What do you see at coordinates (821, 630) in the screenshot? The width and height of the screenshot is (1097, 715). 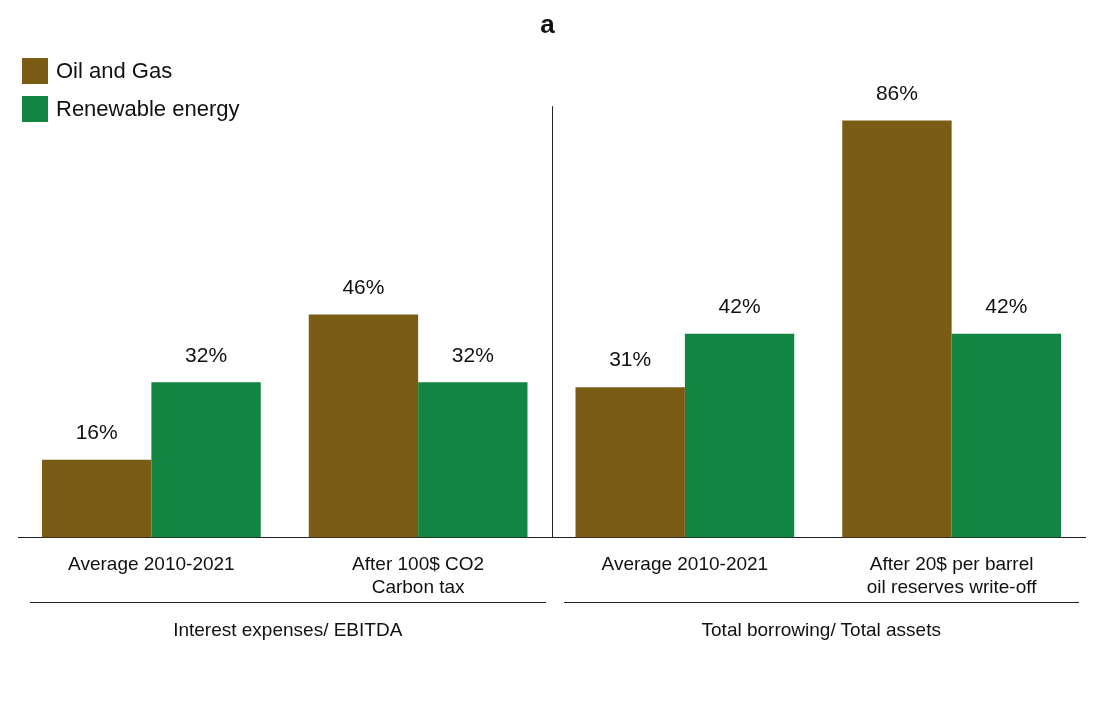 I see `text: Total borrowing/ Total assets` at bounding box center [821, 630].